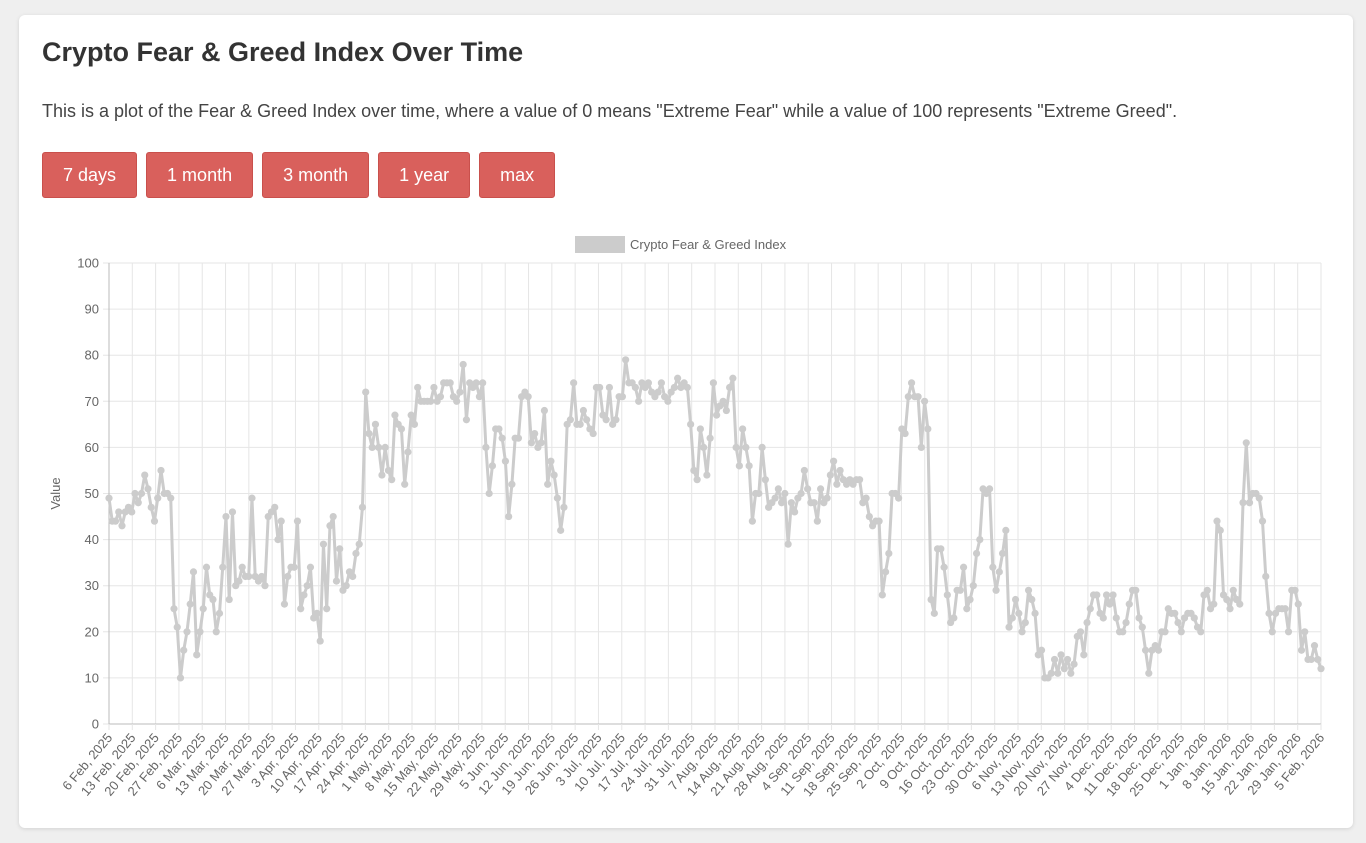 The image size is (1366, 843). What do you see at coordinates (92, 355) in the screenshot?
I see `y-tick-label: 80` at bounding box center [92, 355].